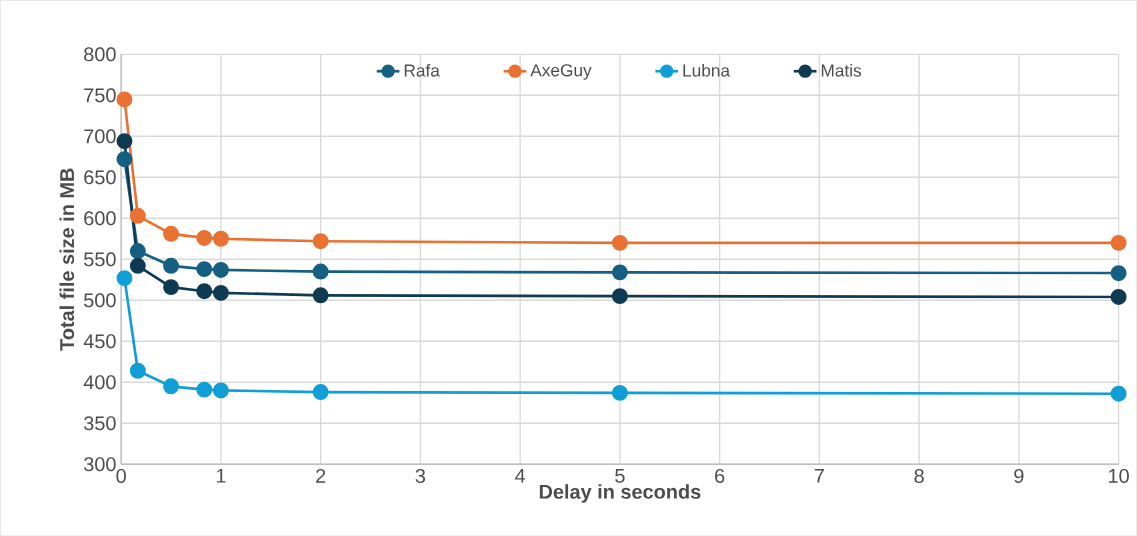 This screenshot has height=536, width=1137. I want to click on y-axis-title: Total file size in MB, so click(67, 259).